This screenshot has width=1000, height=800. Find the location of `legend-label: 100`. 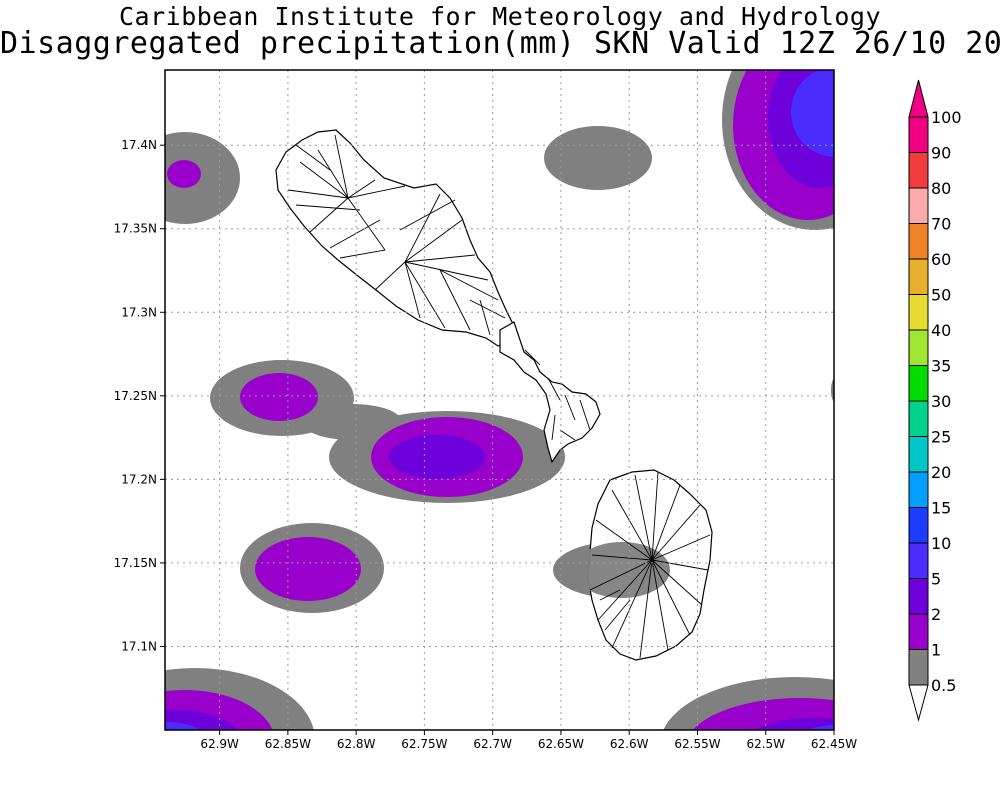

legend-label: 100 is located at coordinates (946, 117).